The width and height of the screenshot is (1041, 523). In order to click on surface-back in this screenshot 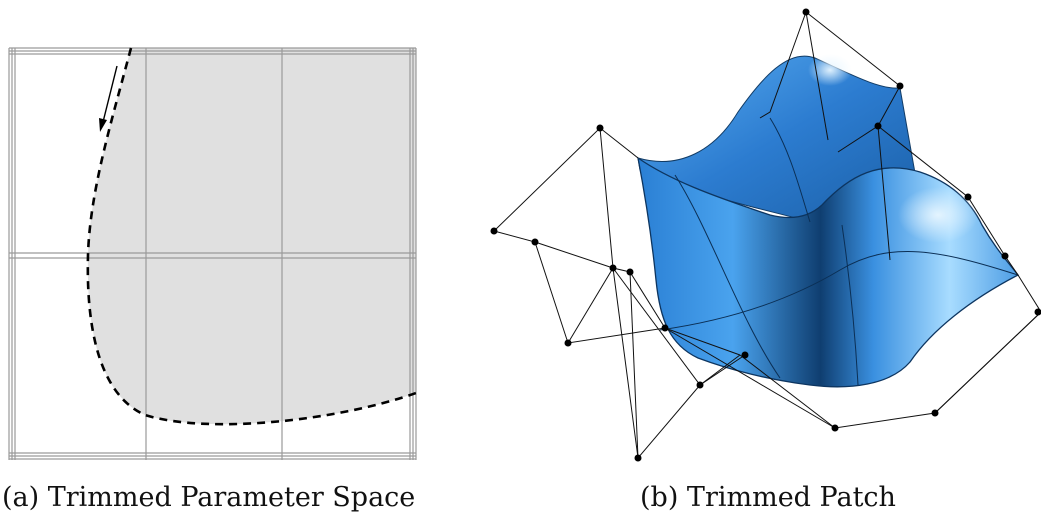, I will do `click(778, 139)`.